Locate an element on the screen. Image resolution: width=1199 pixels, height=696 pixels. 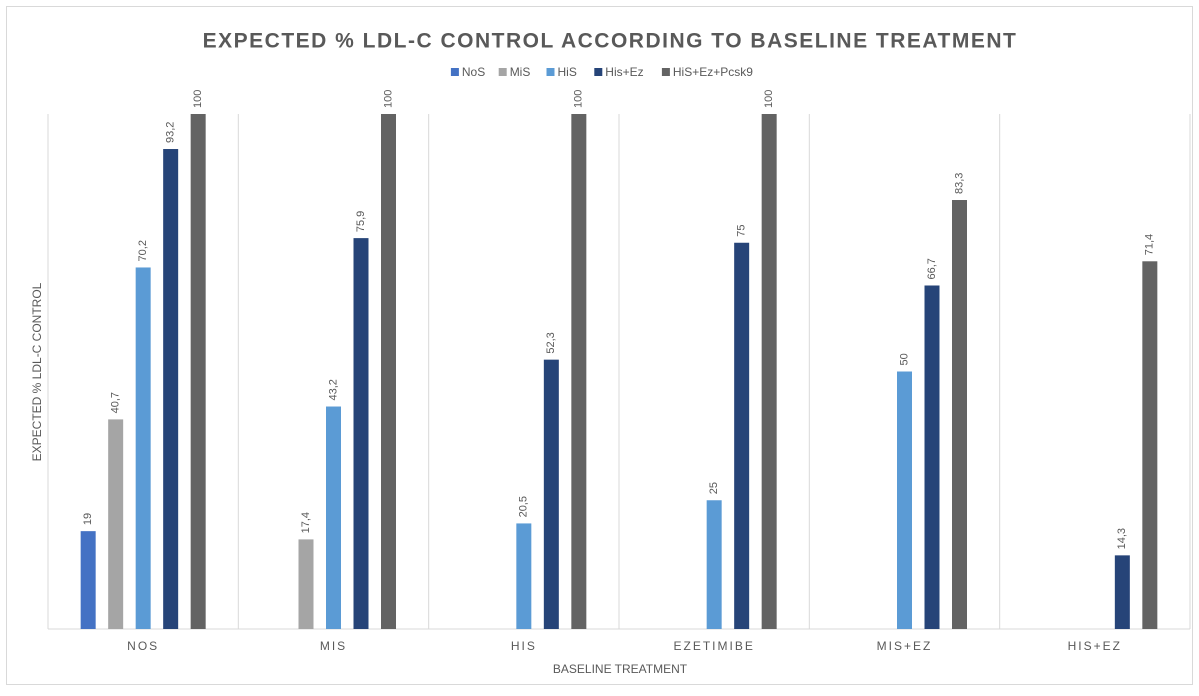
x-axis-label: BASELINE TREATMENT is located at coordinates (620, 669).